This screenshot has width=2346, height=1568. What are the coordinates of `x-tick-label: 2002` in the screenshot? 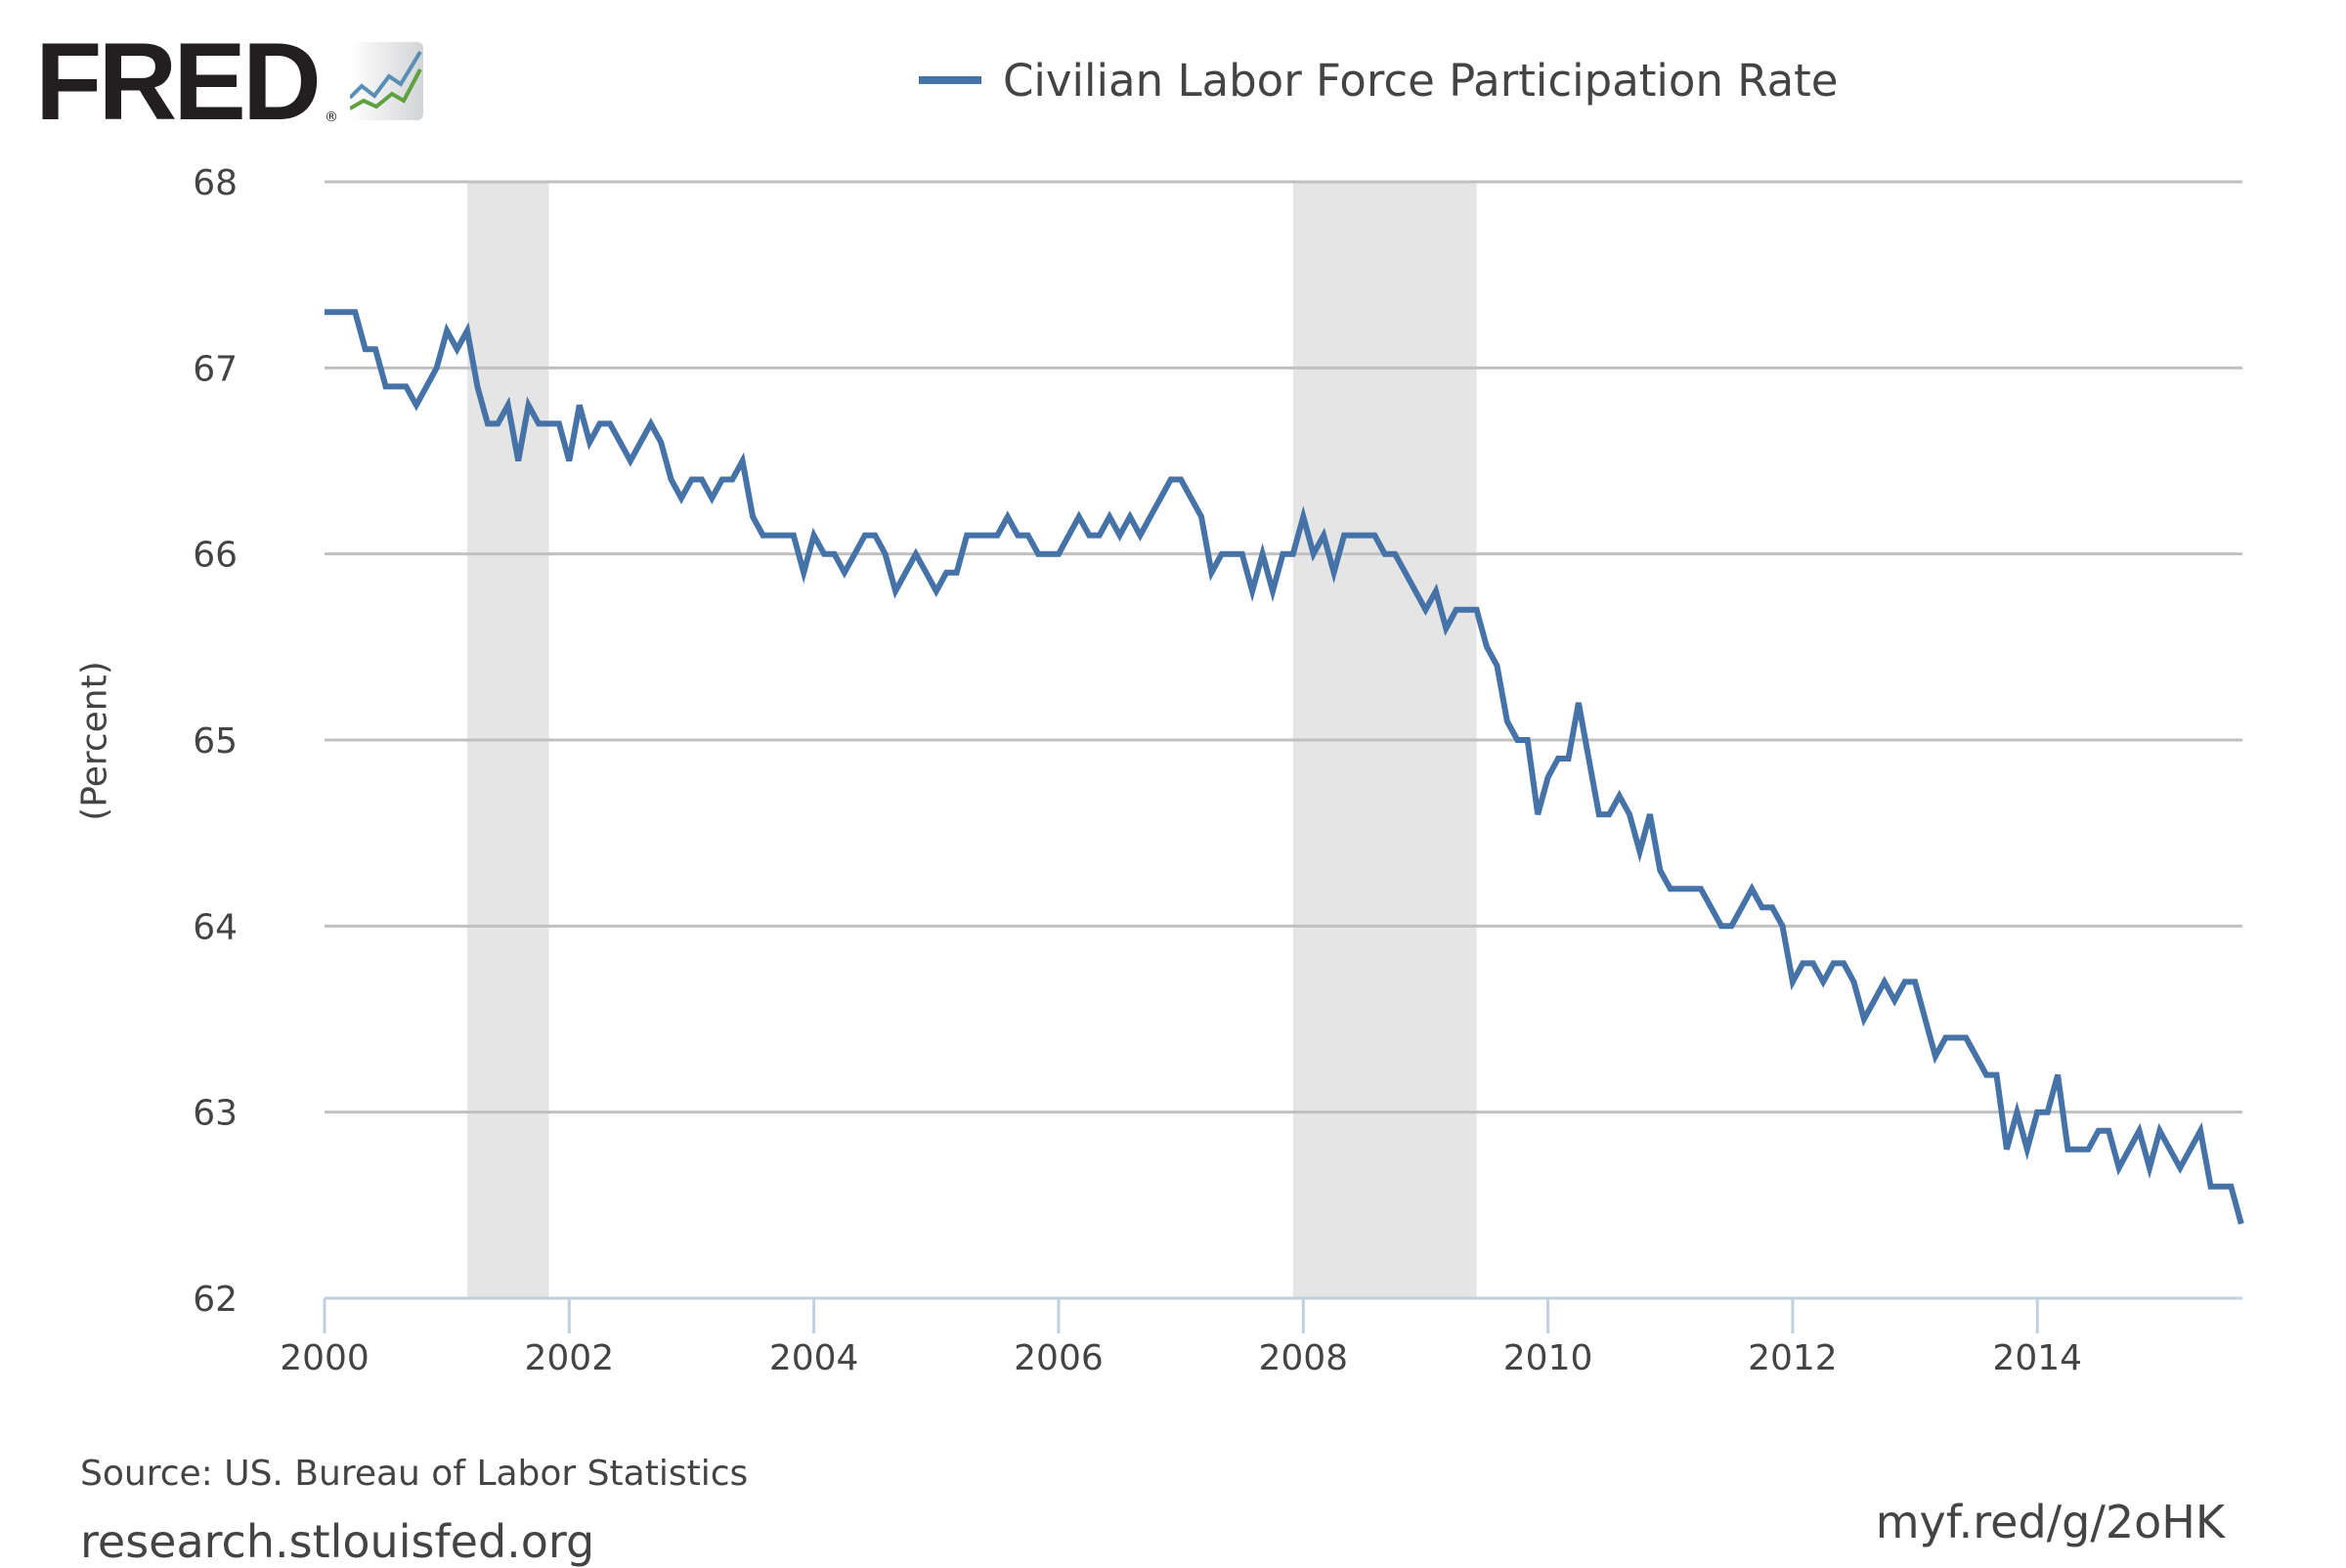 It's located at (570, 1358).